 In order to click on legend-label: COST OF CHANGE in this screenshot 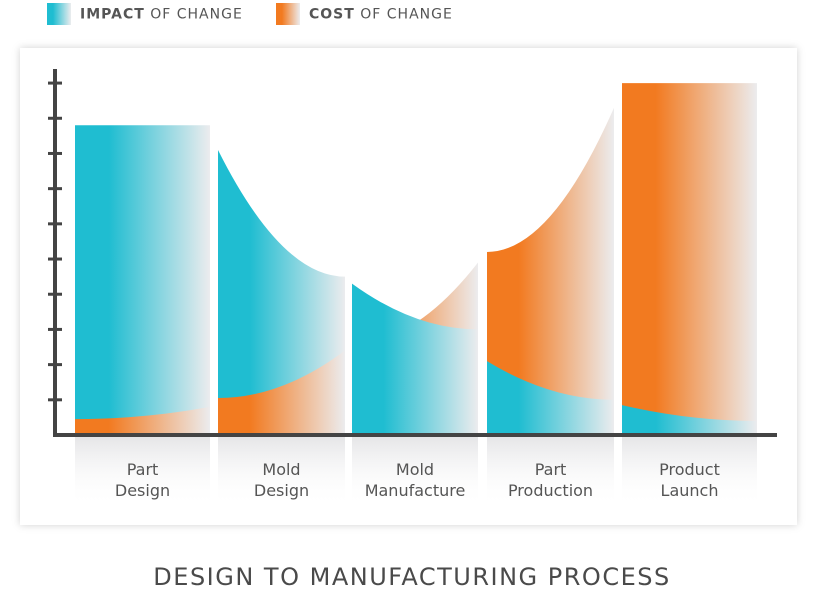, I will do `click(381, 15)`.